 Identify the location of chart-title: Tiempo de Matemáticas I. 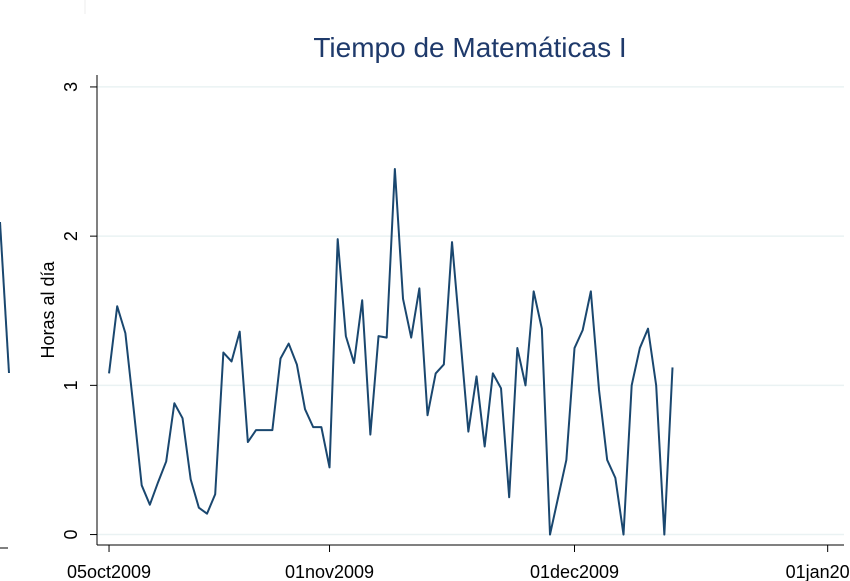
(469, 47).